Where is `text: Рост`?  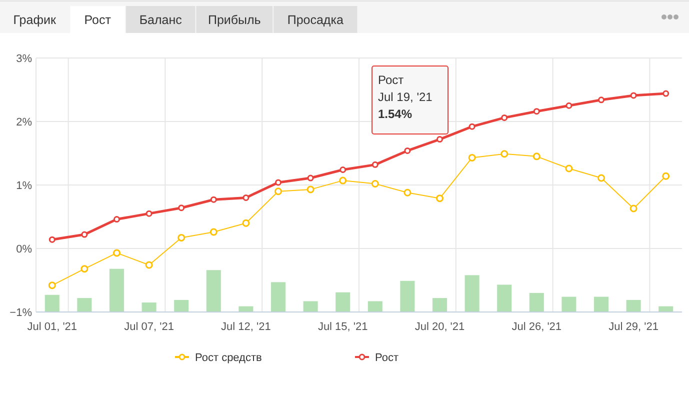
text: Рост is located at coordinates (98, 20).